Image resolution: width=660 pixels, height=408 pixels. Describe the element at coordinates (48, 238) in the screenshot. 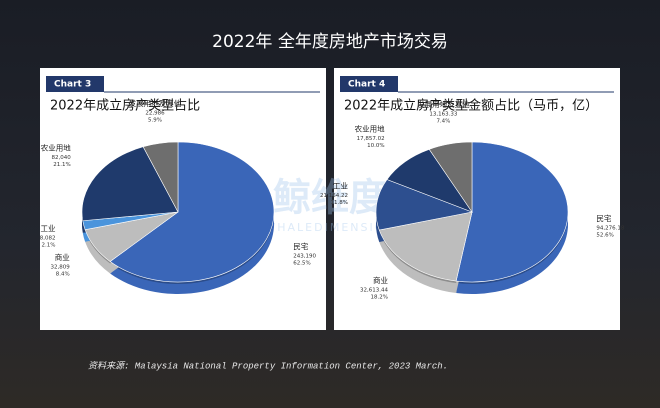

I see `slice-value: 8,082` at that location.